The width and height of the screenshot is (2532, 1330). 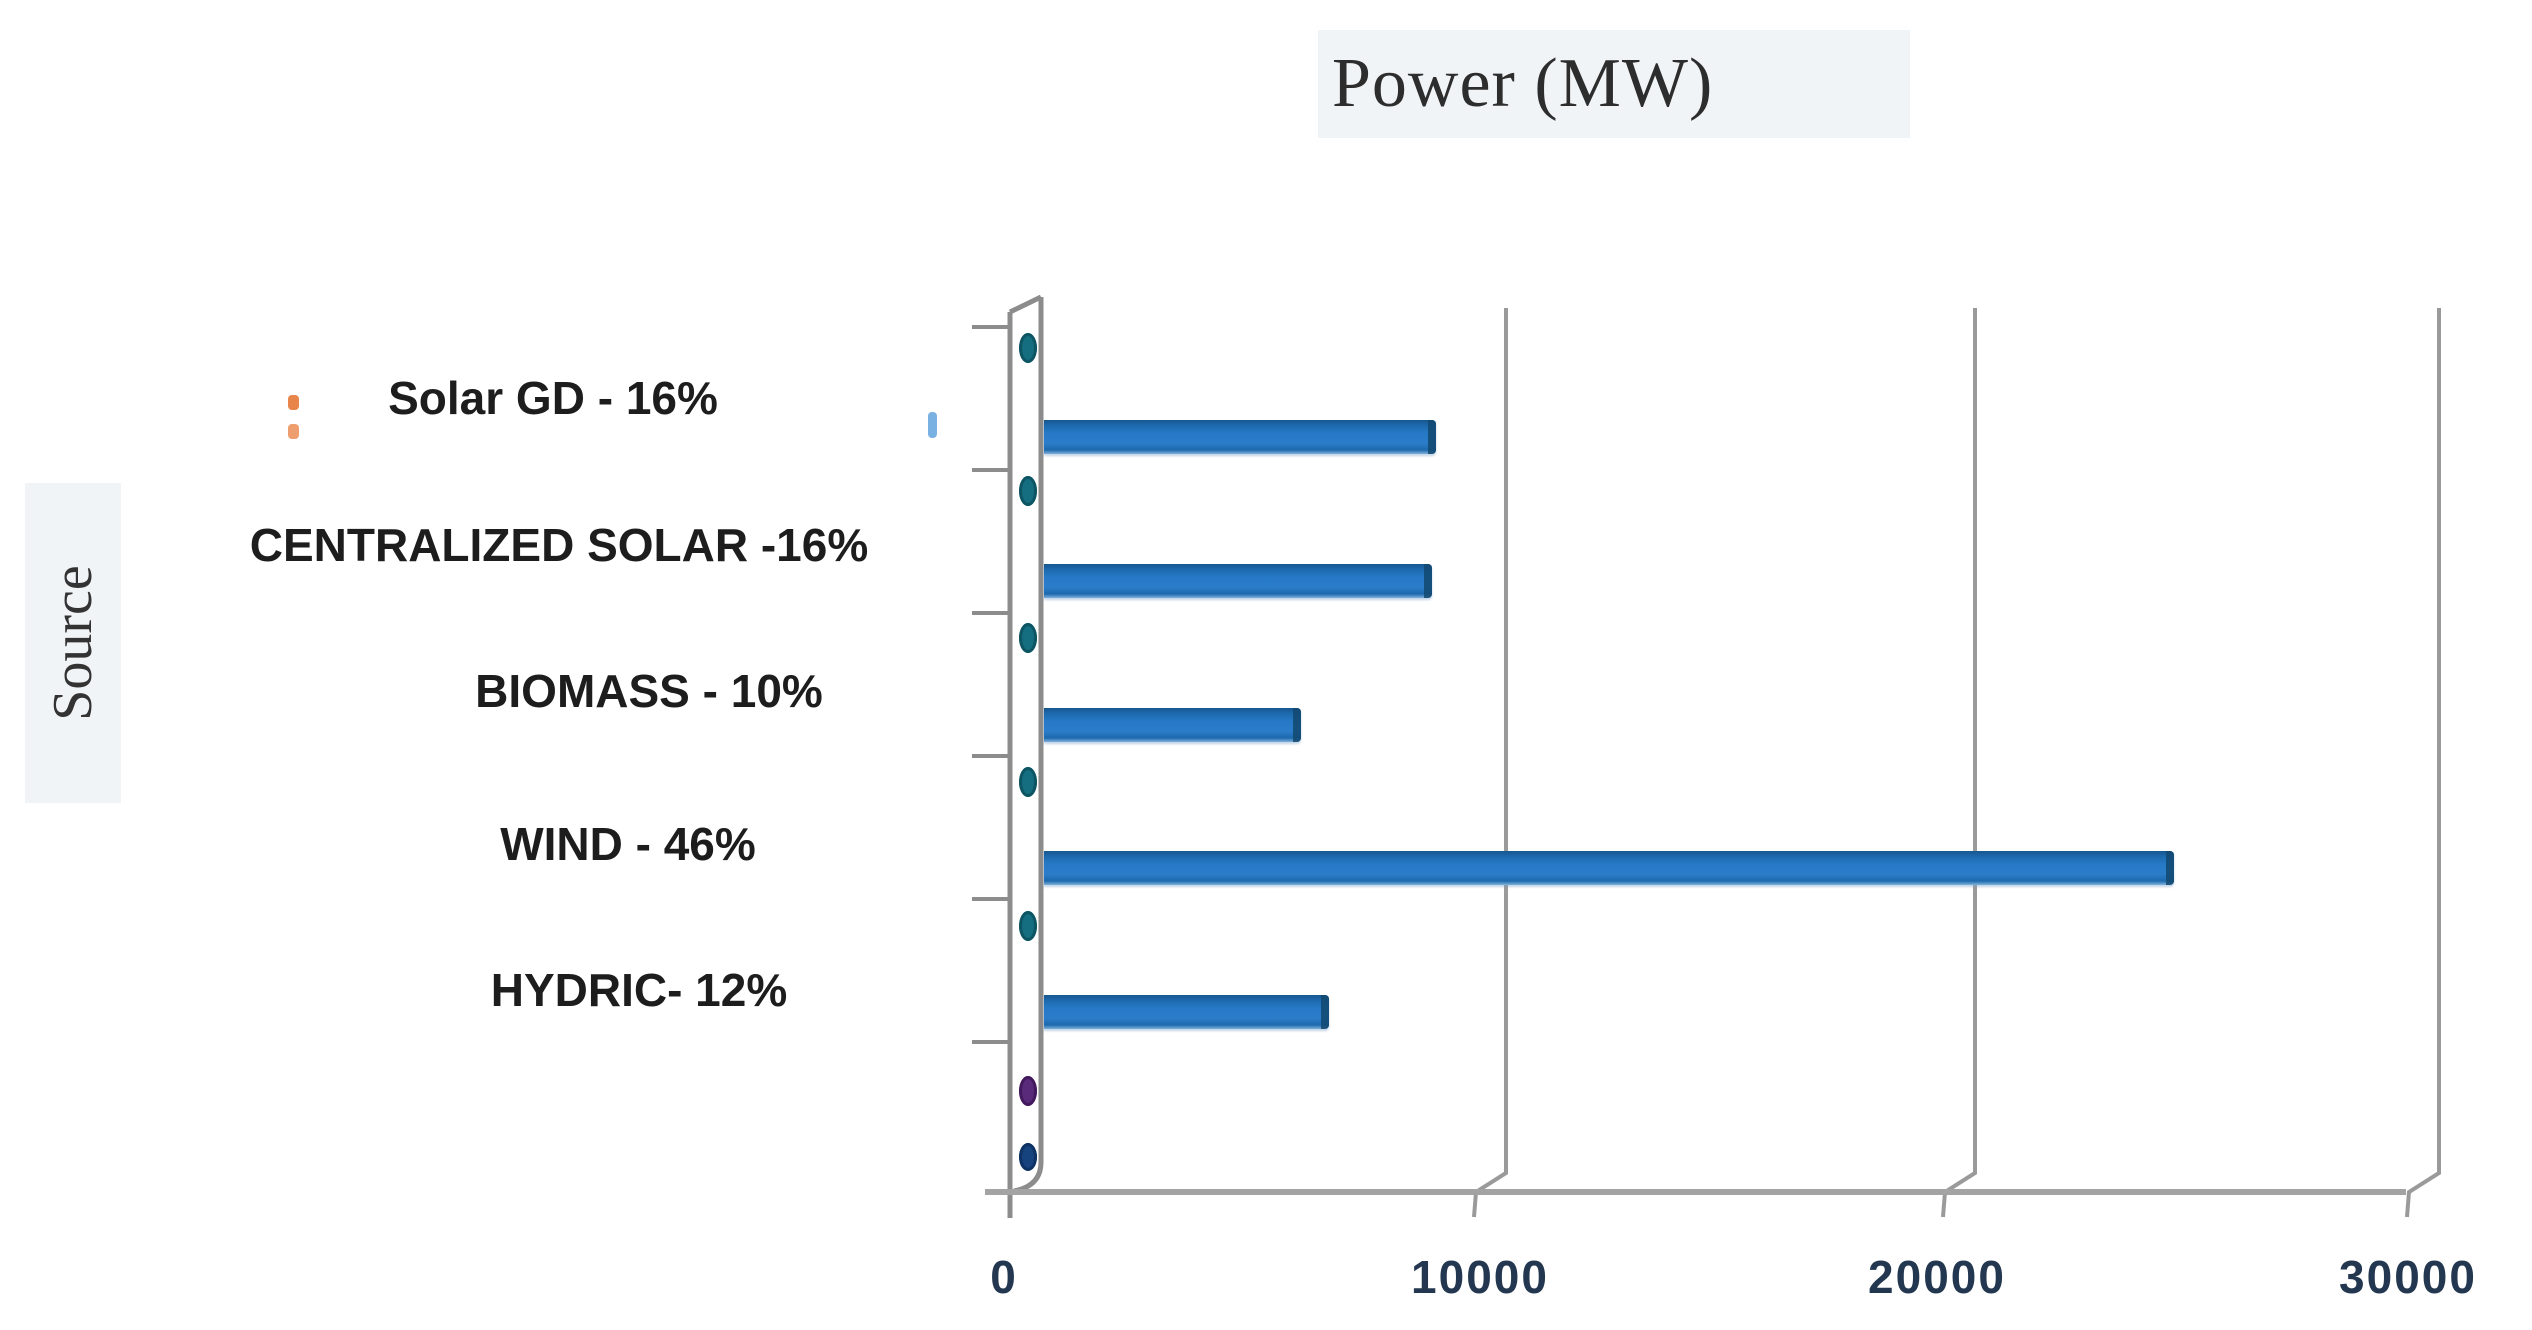 I want to click on navy-marker-dot, so click(x=1028, y=1157).